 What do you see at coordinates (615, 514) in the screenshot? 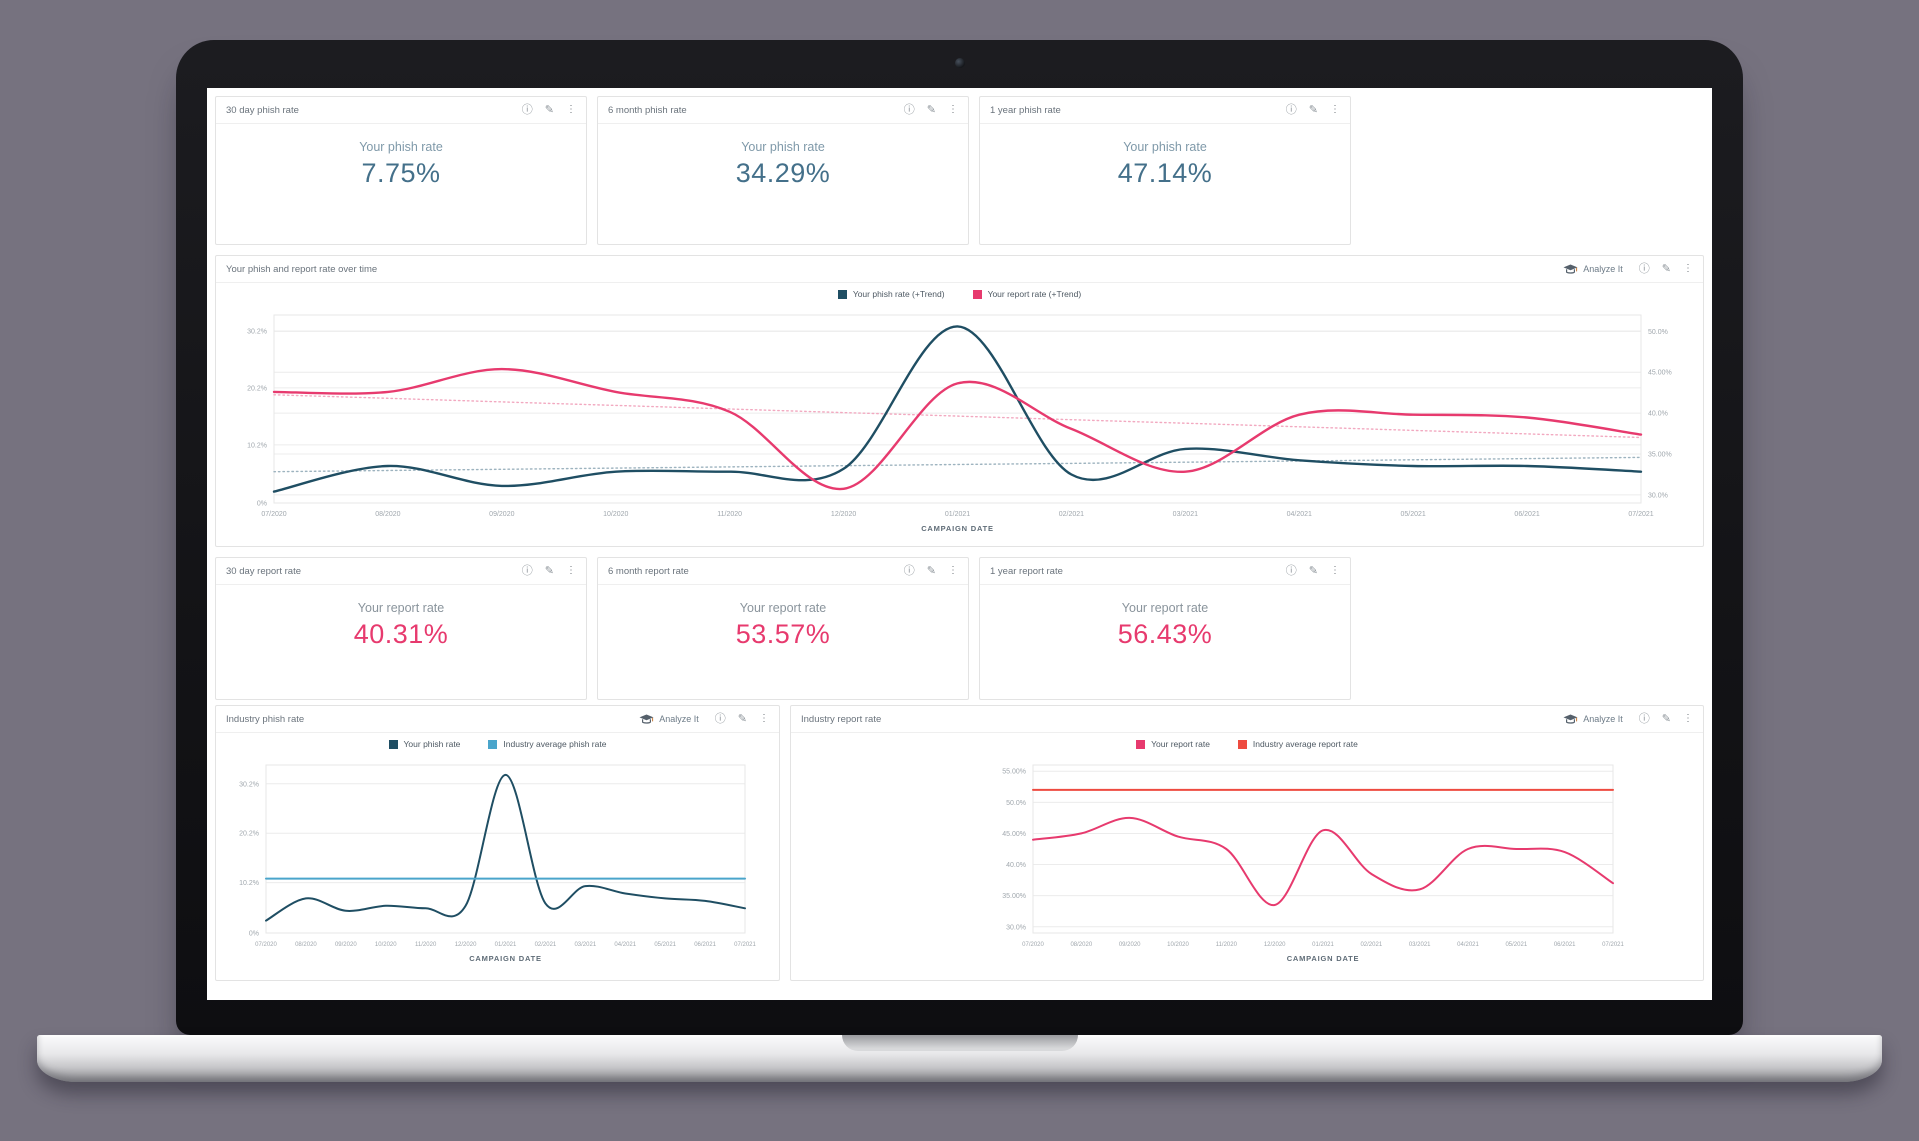
I see `svg-text: 10/2020` at bounding box center [615, 514].